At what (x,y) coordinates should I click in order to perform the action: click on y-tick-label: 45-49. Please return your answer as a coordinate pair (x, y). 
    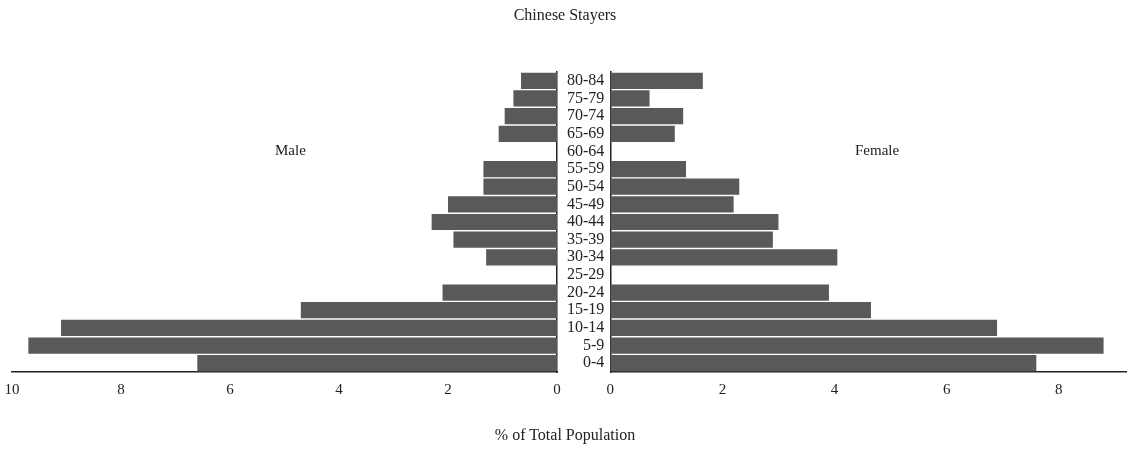
    Looking at the image, I should click on (586, 203).